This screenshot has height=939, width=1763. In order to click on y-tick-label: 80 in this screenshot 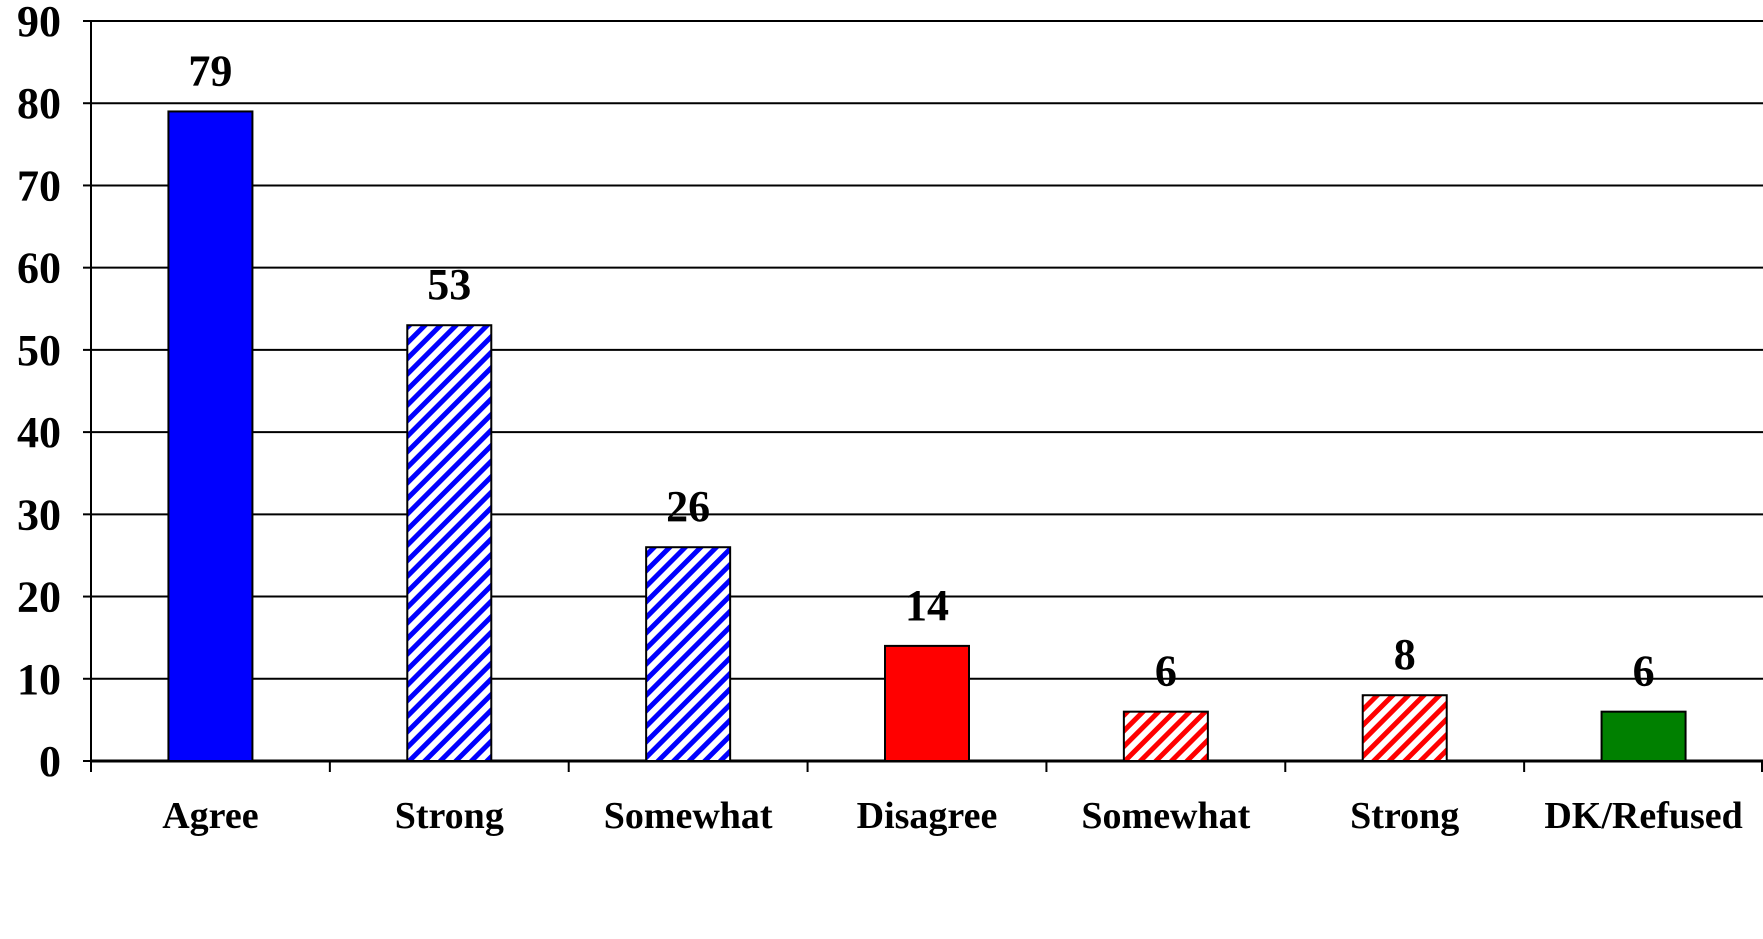, I will do `click(39, 103)`.